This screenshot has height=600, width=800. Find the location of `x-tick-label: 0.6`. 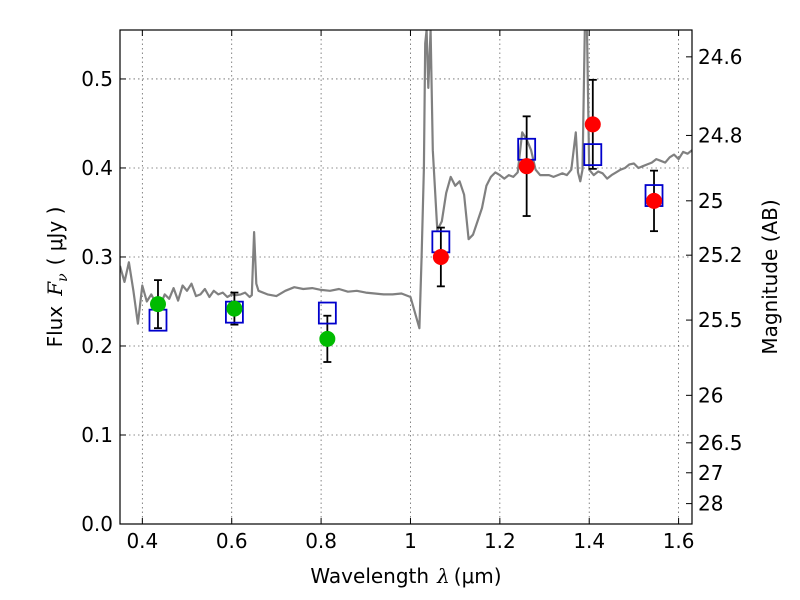

x-tick-label: 0.6 is located at coordinates (232, 541).